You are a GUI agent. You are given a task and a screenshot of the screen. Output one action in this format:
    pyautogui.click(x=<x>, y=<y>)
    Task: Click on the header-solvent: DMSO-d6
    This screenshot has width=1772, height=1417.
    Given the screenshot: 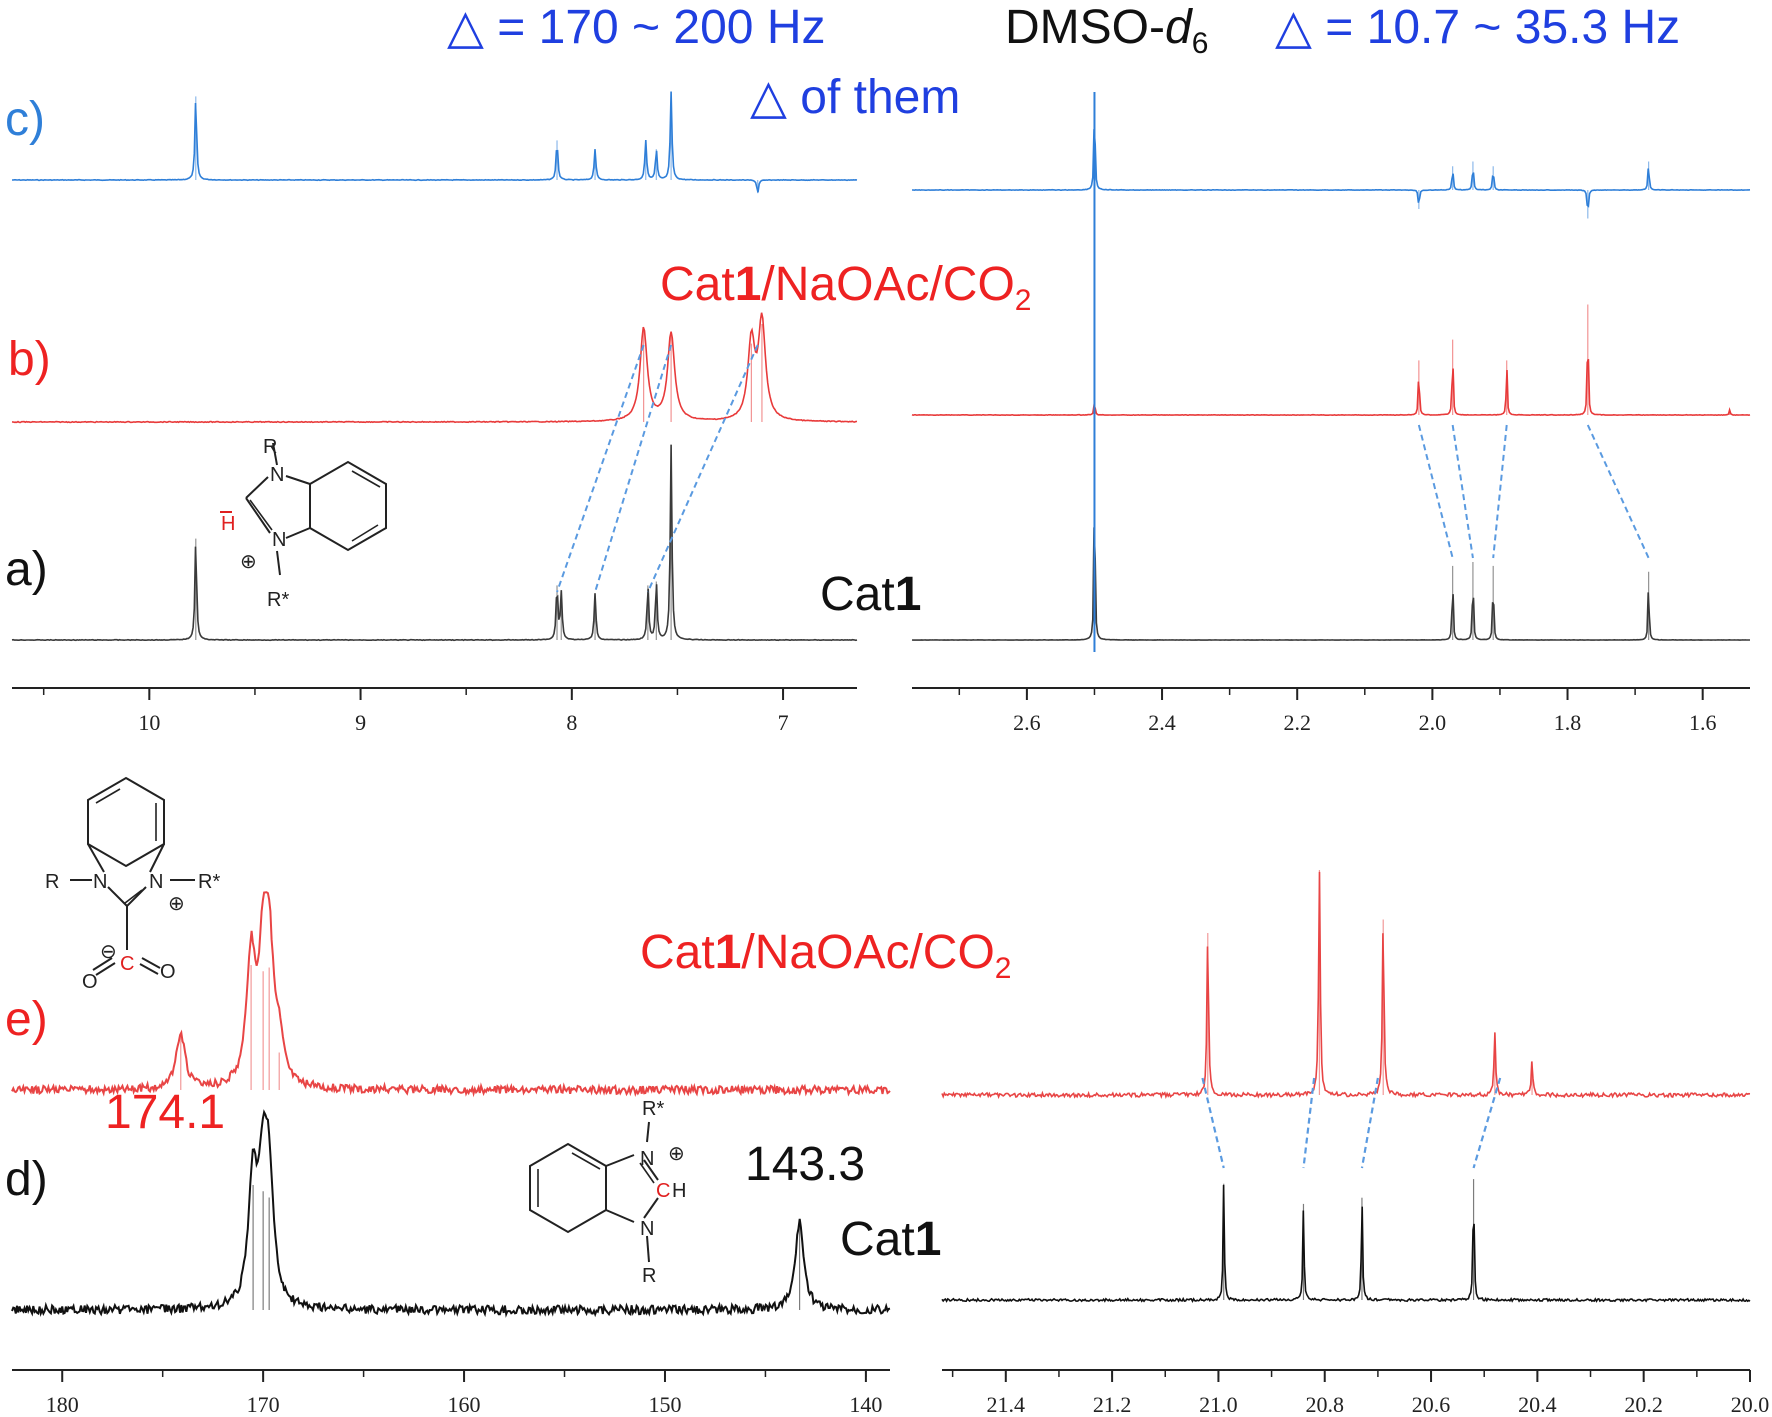 What is the action you would take?
    pyautogui.click(x=1106, y=30)
    